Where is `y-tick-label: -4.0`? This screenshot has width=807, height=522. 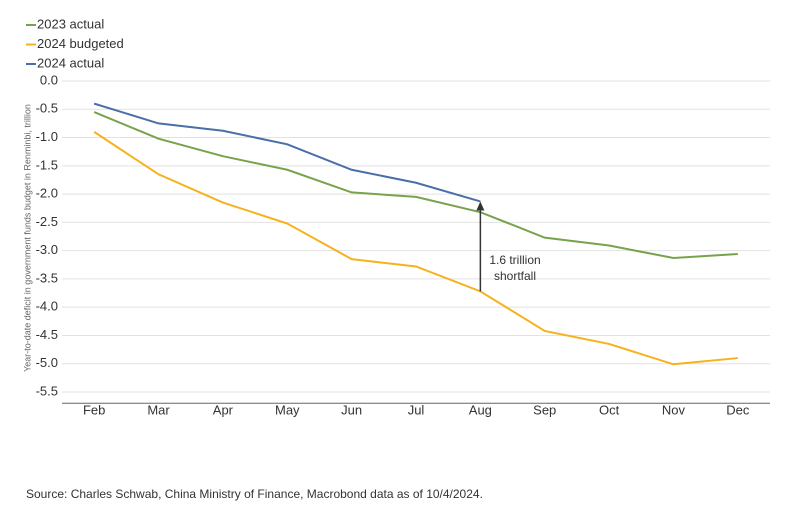
y-tick-label: -4.0 is located at coordinates (47, 306).